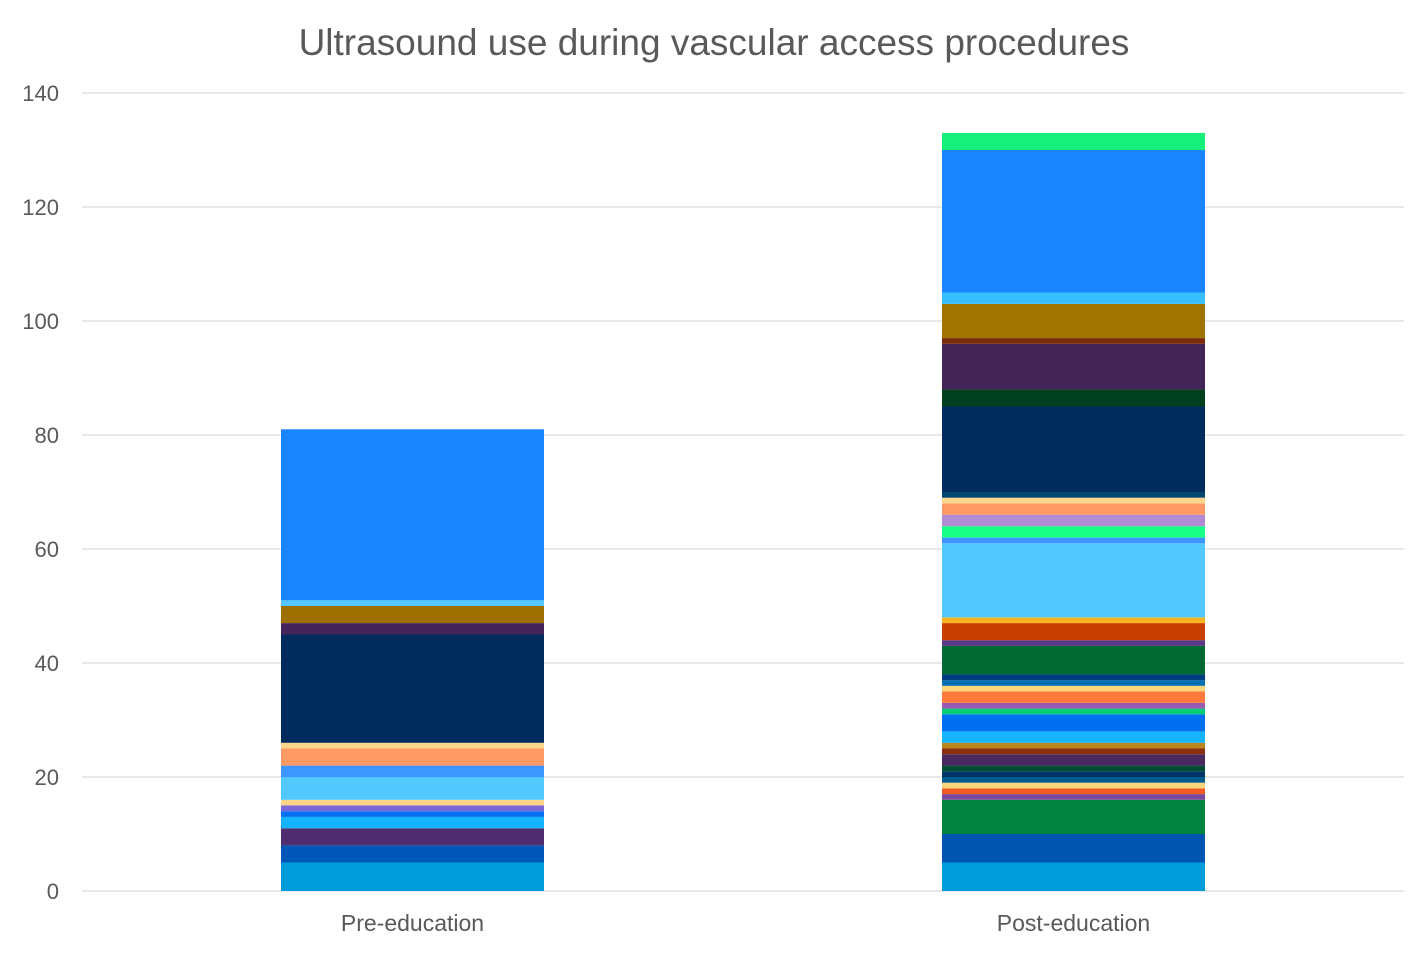 The height and width of the screenshot is (957, 1428). What do you see at coordinates (53, 891) in the screenshot?
I see `y-tick-label: 0` at bounding box center [53, 891].